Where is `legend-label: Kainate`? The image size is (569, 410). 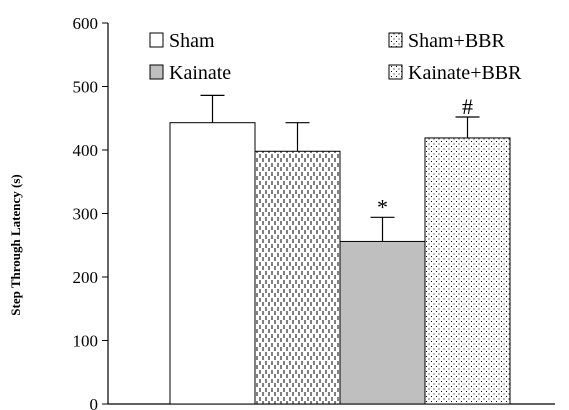 legend-label: Kainate is located at coordinates (200, 73).